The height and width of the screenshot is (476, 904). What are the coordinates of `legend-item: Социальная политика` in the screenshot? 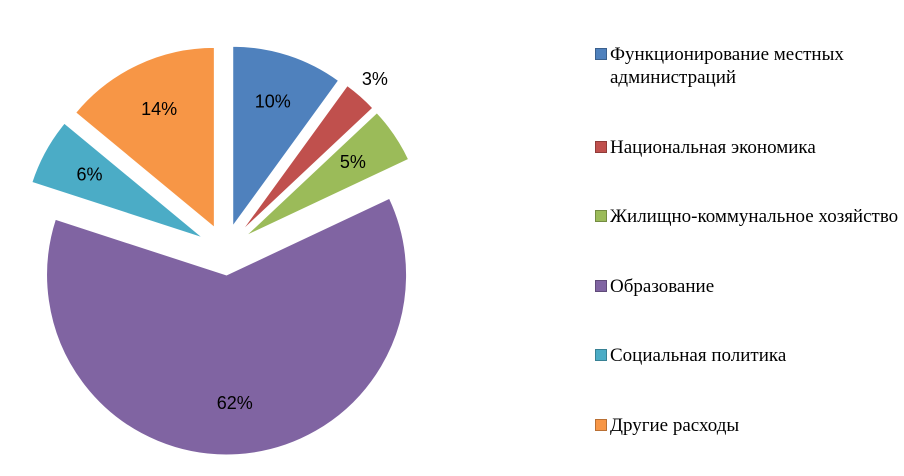 It's located at (747, 355).